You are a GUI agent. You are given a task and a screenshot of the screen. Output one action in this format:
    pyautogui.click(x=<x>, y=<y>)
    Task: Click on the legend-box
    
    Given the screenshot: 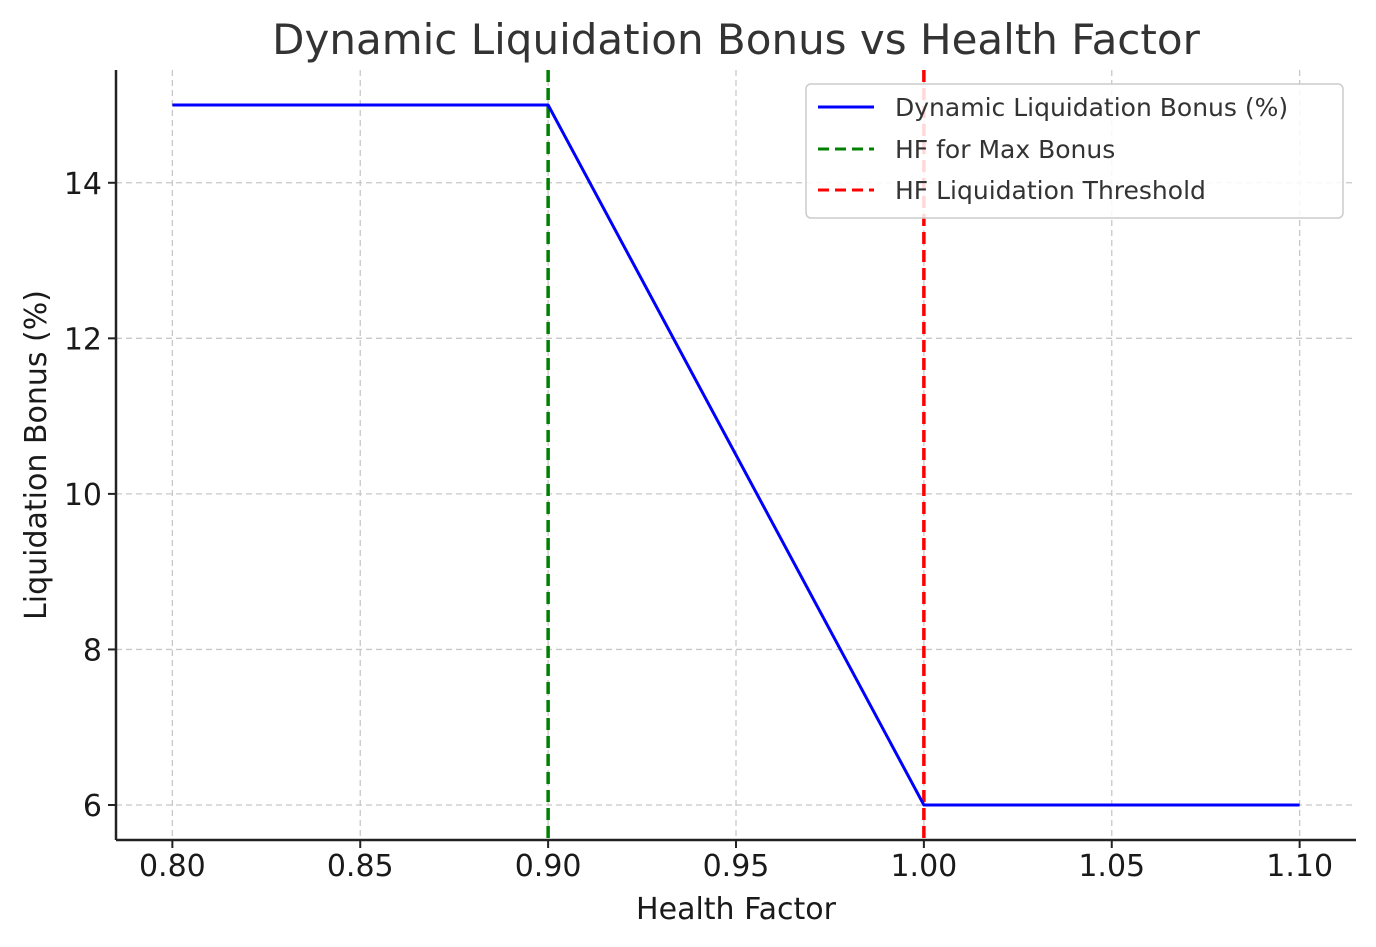 What is the action you would take?
    pyautogui.click(x=1074, y=151)
    